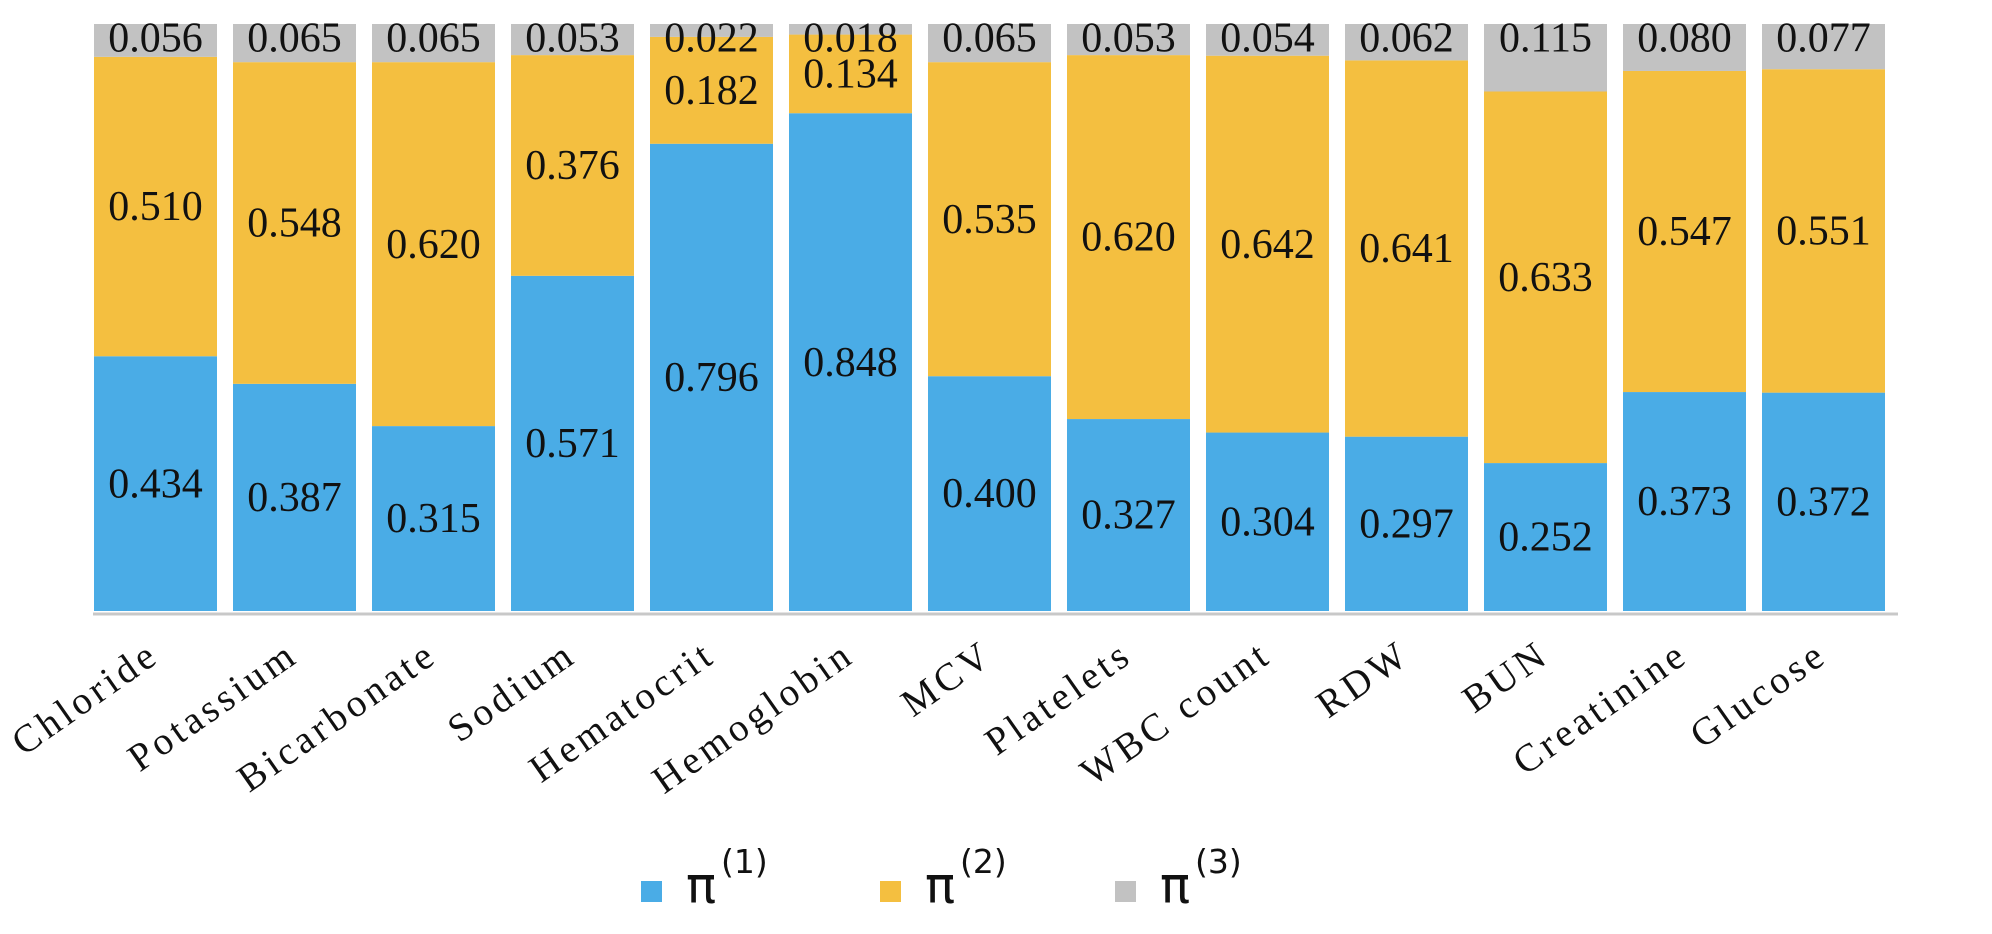 This screenshot has width=1992, height=934. Describe the element at coordinates (1406, 39) in the screenshot. I see `value-label-rdw-series-3: 0.062` at that location.